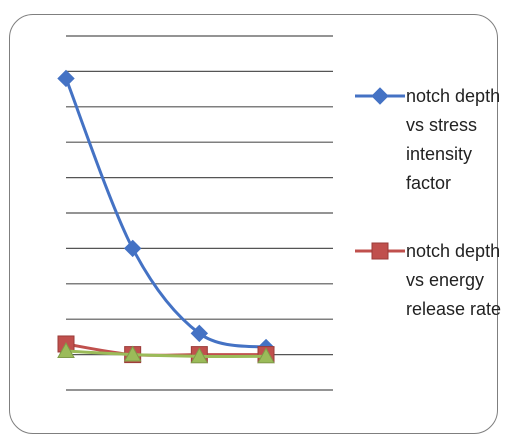  What do you see at coordinates (454, 280) in the screenshot?
I see `legend-label-energy-release: notch depth vs energy release rate` at bounding box center [454, 280].